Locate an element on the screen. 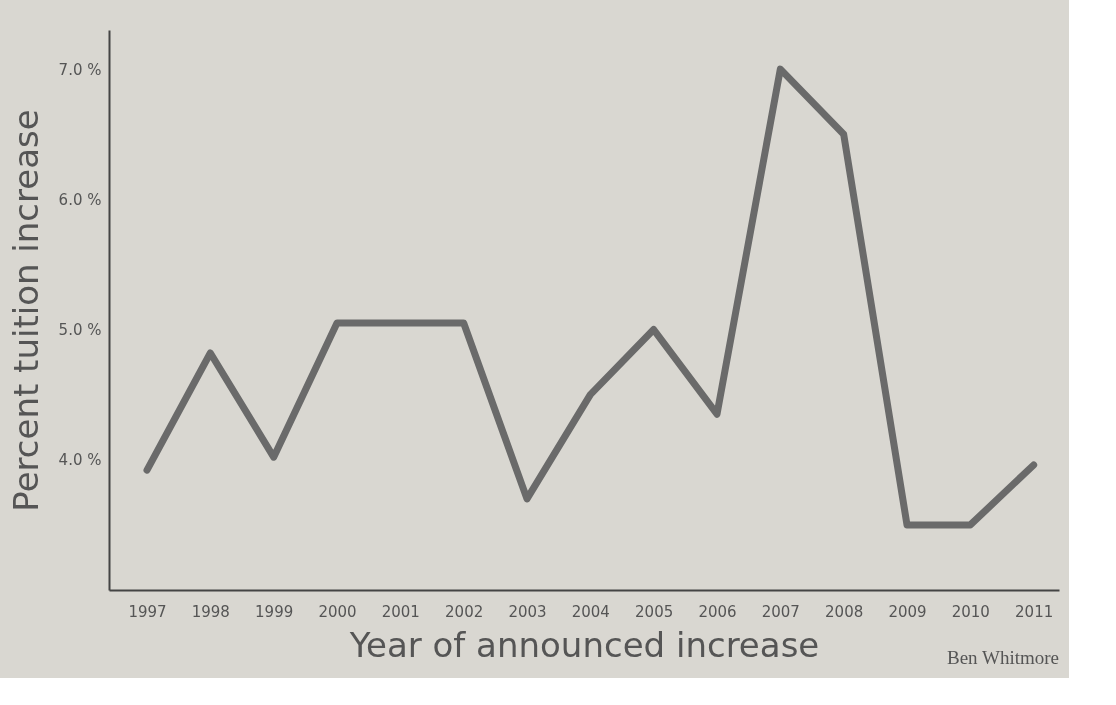  text: Ben Whitmore is located at coordinates (1002, 657).